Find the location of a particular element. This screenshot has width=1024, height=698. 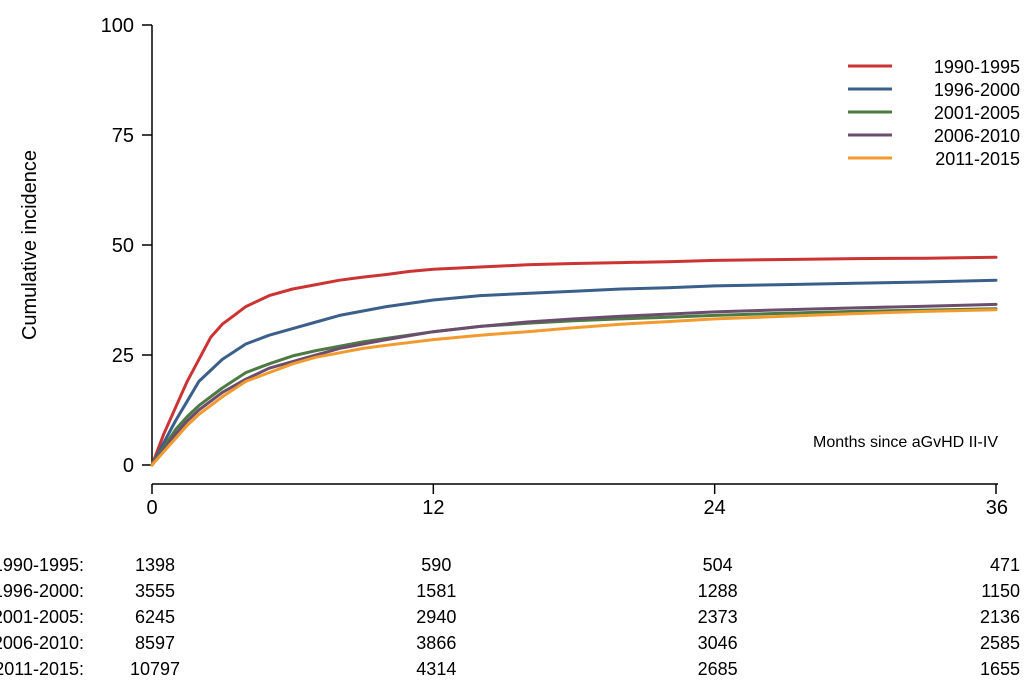

risk-table-row-label: 1990-1995: is located at coordinates (42, 565).